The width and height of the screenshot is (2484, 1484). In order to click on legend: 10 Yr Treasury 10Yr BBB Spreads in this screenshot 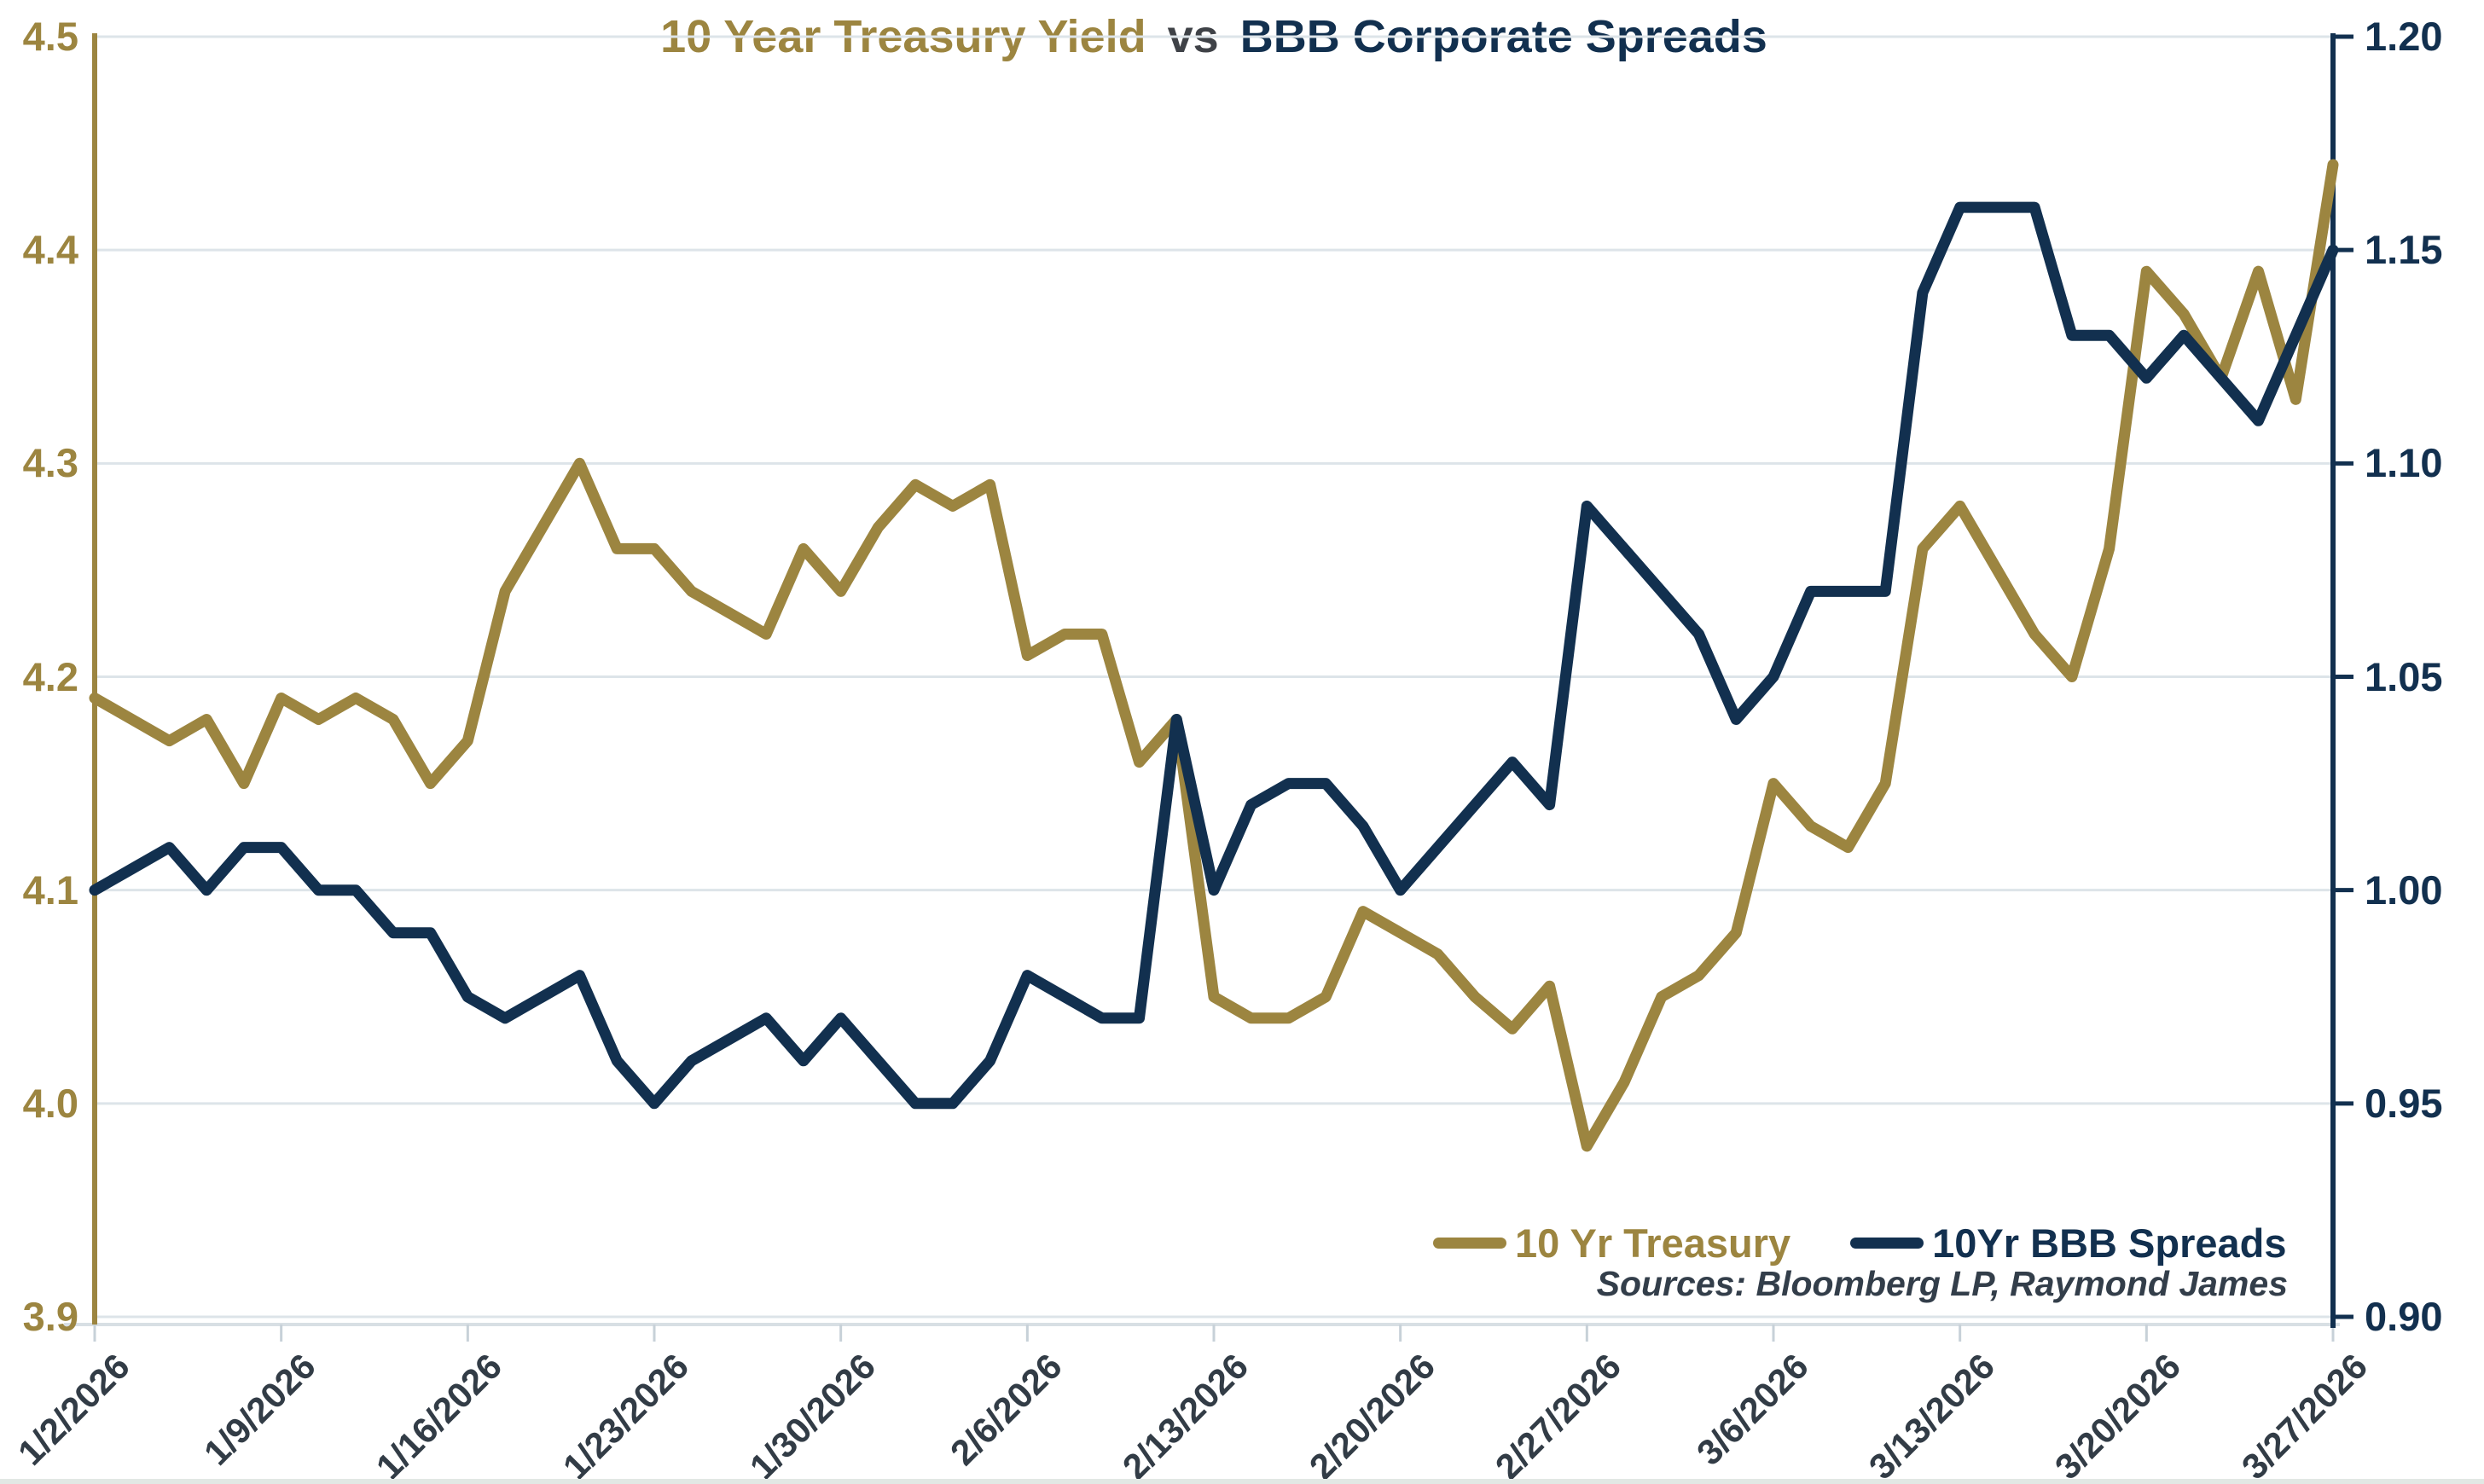, I will do `click(1860, 1243)`.